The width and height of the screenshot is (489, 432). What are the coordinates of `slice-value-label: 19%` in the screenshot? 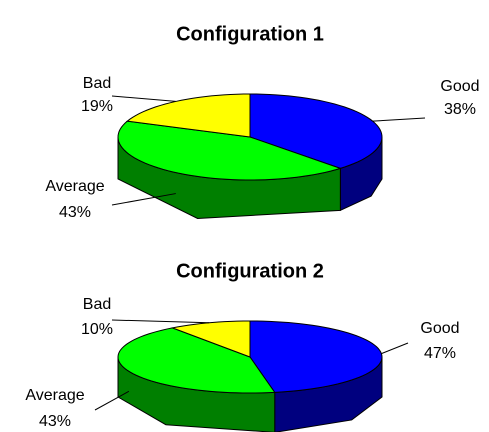 It's located at (97, 106).